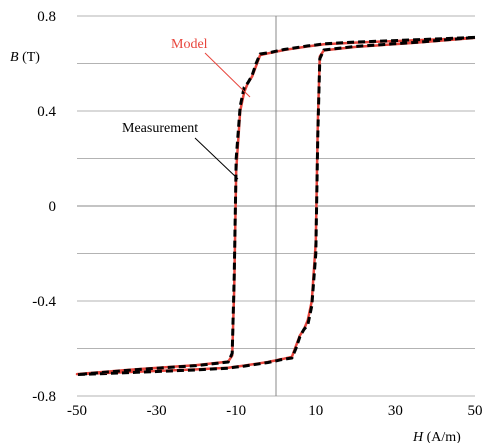 The image size is (491, 443). Describe the element at coordinates (216, 158) in the screenshot. I see `measurement-annotation-leader` at that location.